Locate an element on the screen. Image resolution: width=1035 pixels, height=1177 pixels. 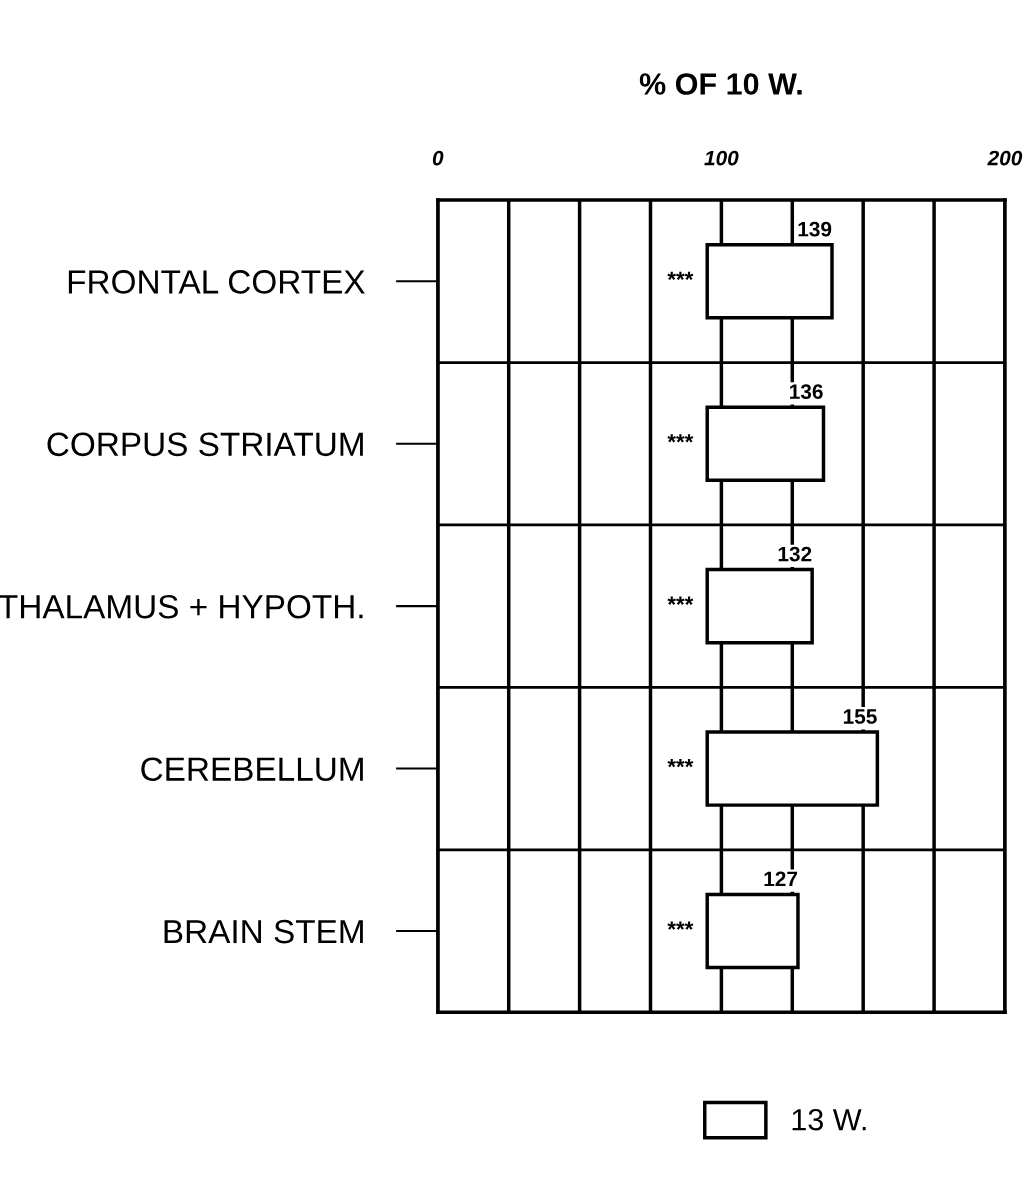
data-label: 136 is located at coordinates (806, 392).